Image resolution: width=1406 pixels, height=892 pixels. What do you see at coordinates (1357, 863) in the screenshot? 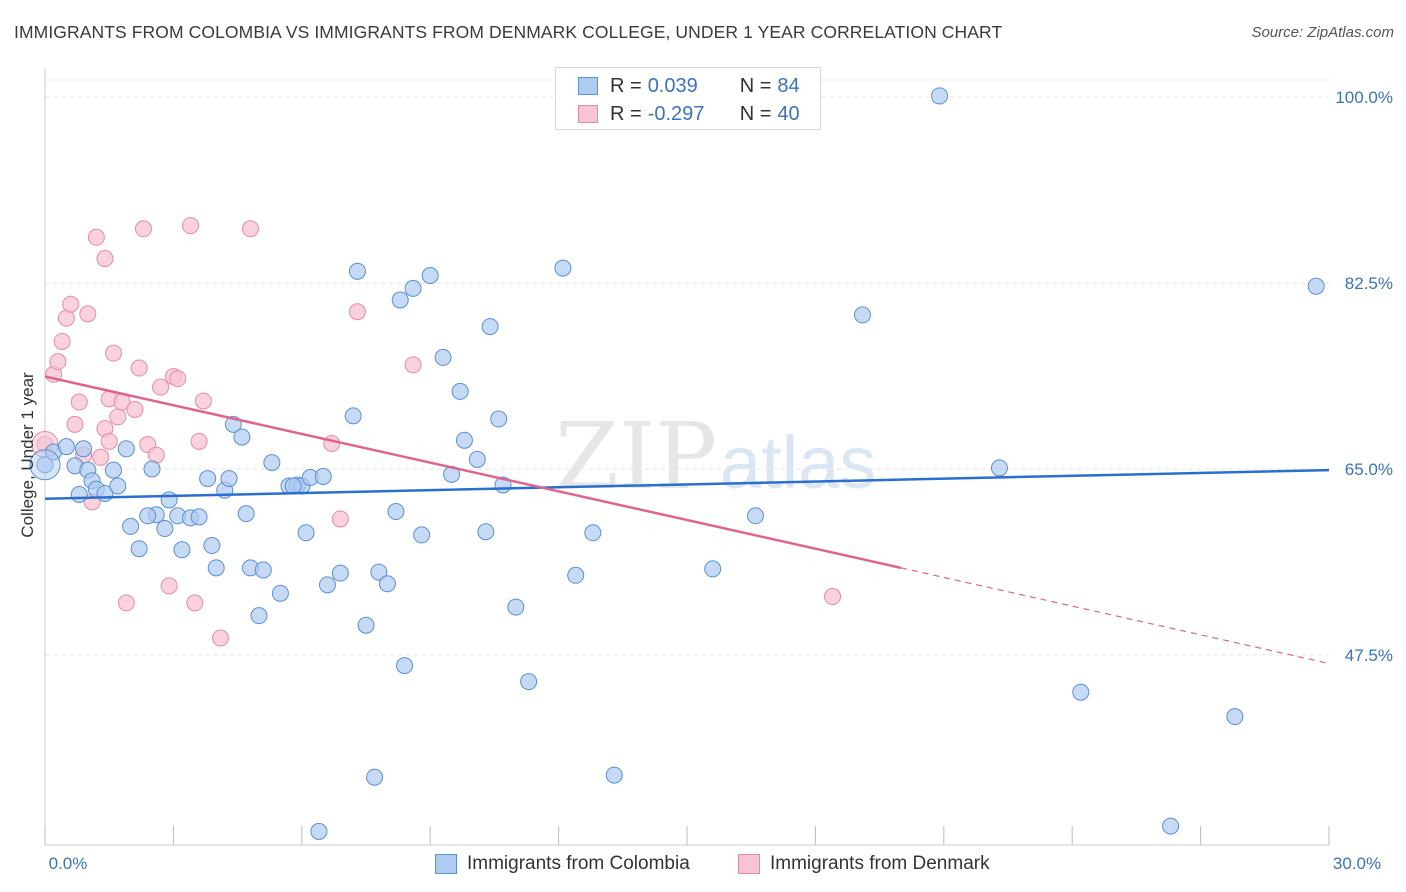
I see `x-tick-label-end: 30.0%` at bounding box center [1357, 863].